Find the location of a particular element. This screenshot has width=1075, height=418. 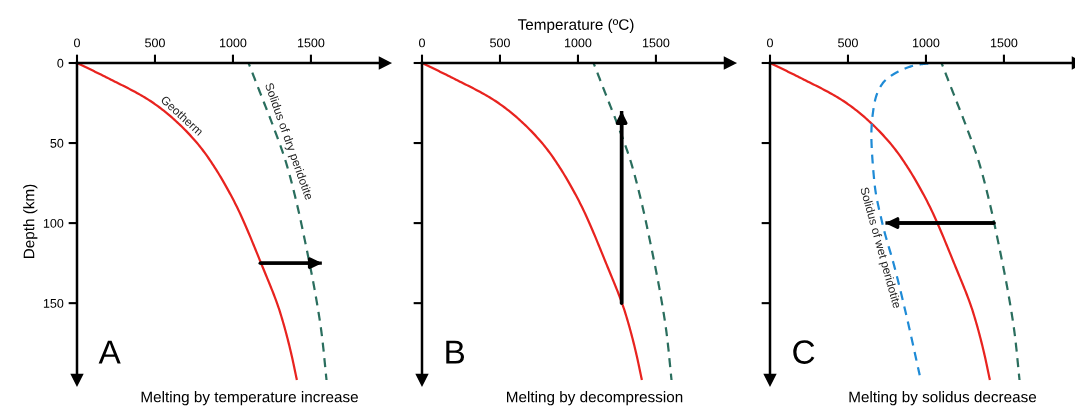

y-axis-title: Depth (km) is located at coordinates (30, 221).